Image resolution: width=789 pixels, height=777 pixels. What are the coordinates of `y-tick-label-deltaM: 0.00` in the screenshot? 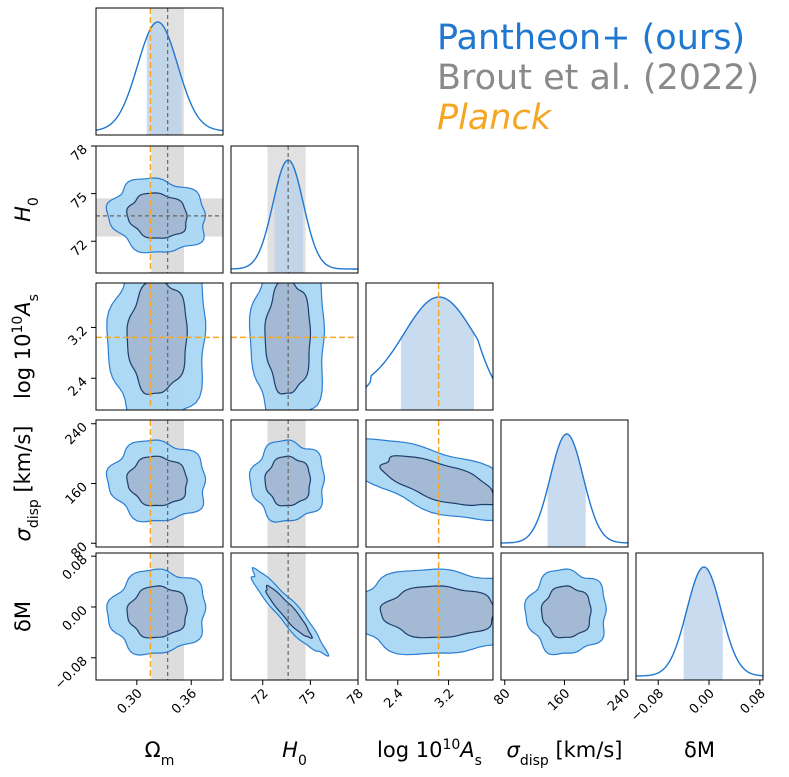 It's located at (75, 618).